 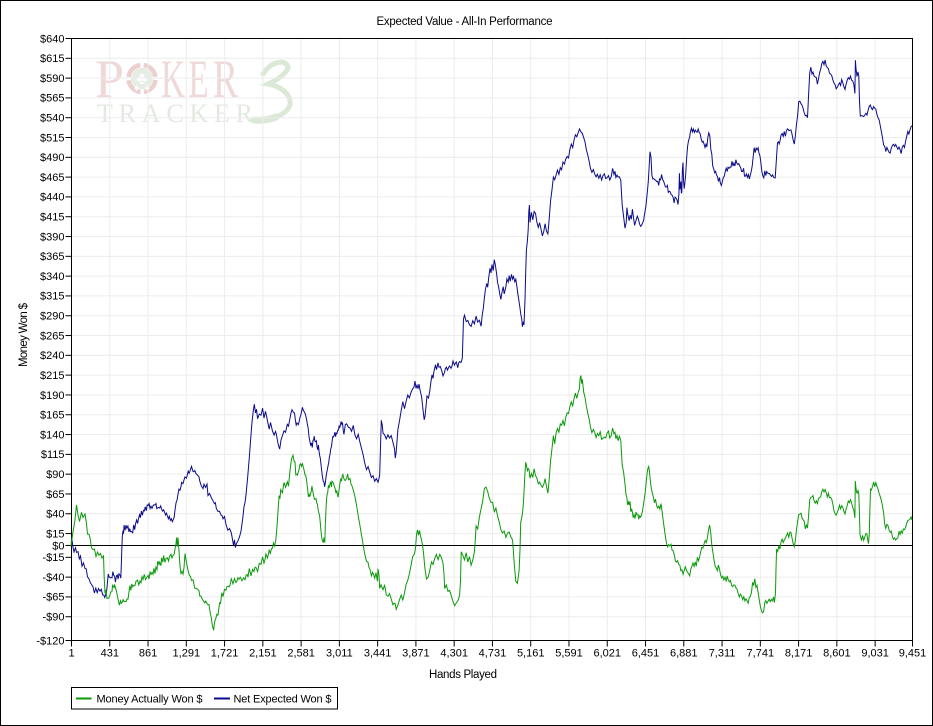 I want to click on svg-text: 2,581, so click(x=301, y=654).